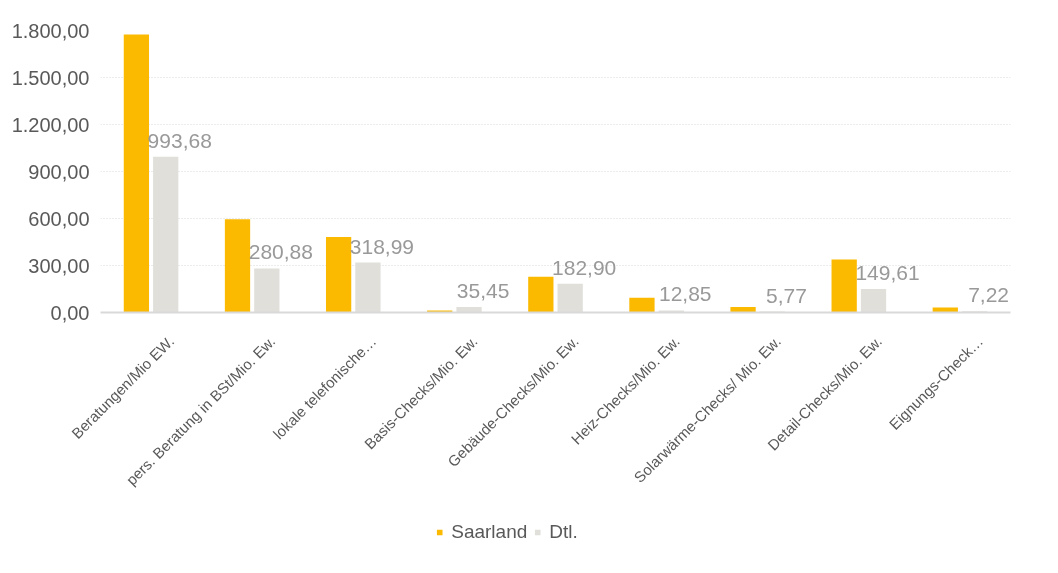 Image resolution: width=1058 pixels, height=573 pixels. I want to click on data-label: 35,45, so click(483, 290).